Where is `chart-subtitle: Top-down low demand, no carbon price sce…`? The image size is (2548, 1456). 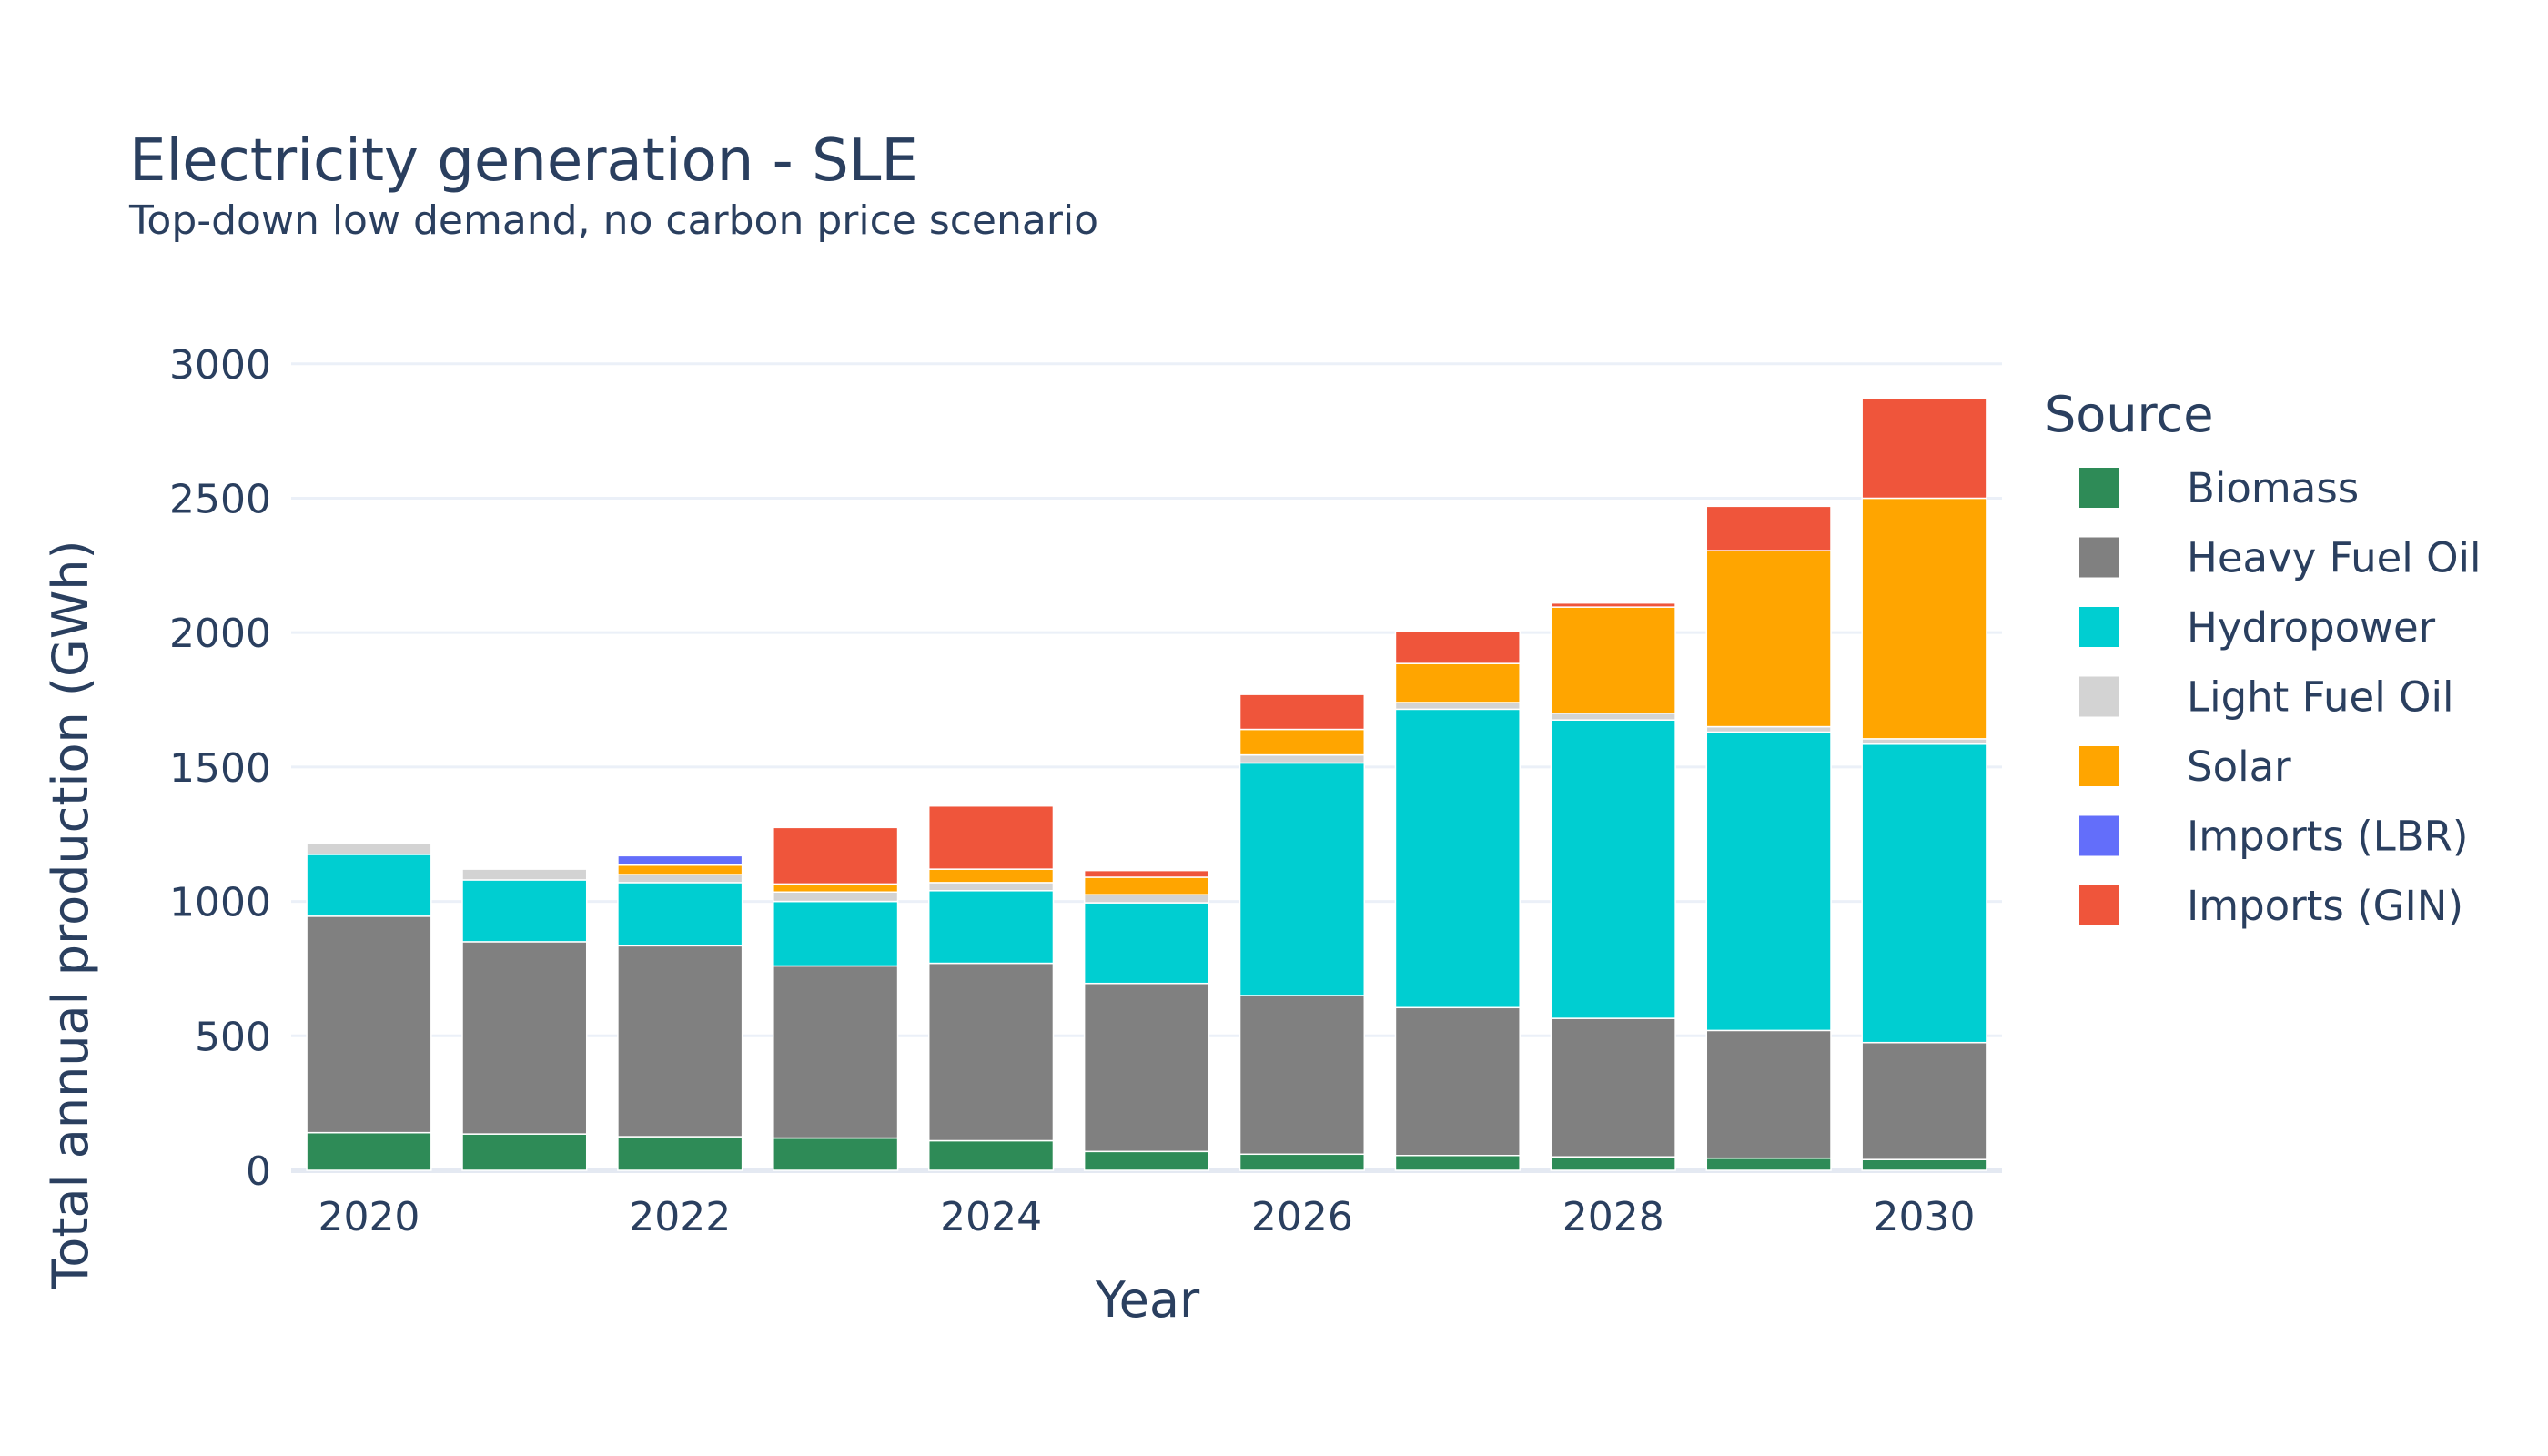
chart-subtitle: Top-down low demand, no carbon price sce… is located at coordinates (613, 221).